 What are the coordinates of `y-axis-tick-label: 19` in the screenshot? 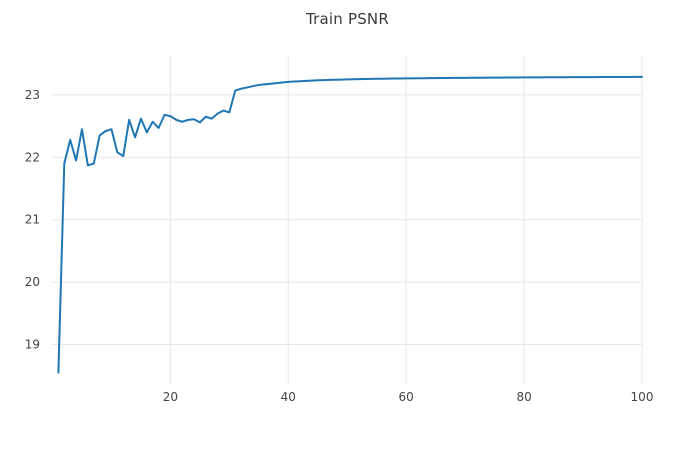 It's located at (32, 344).